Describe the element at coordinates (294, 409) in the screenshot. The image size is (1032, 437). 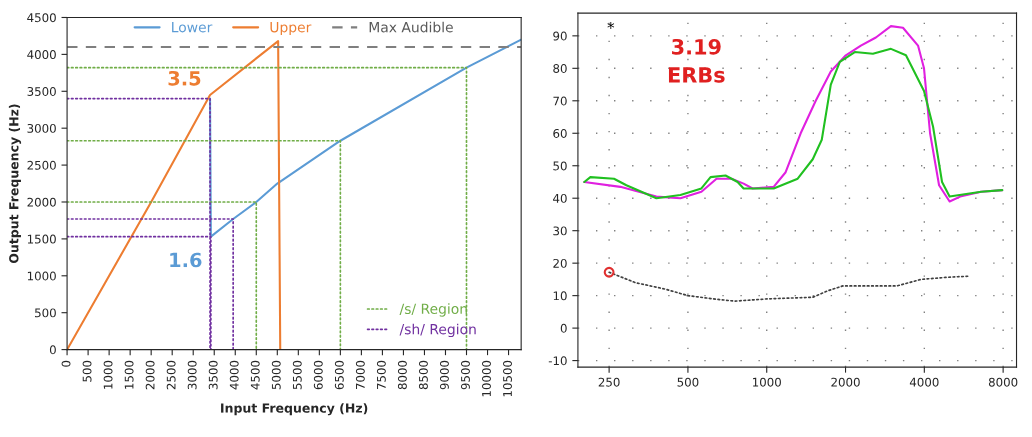
I see `x-axis-title: Input Frequency (Hz)` at that location.